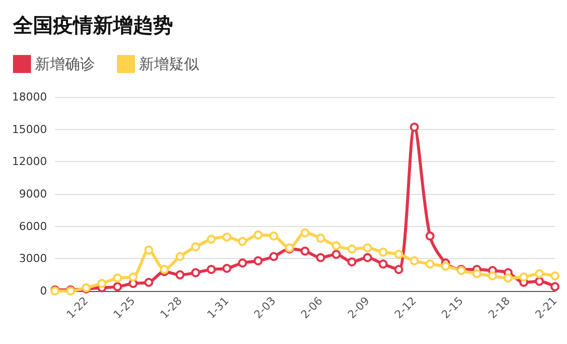 This screenshot has width=567, height=344. I want to click on y-tick-label: 0, so click(43, 291).